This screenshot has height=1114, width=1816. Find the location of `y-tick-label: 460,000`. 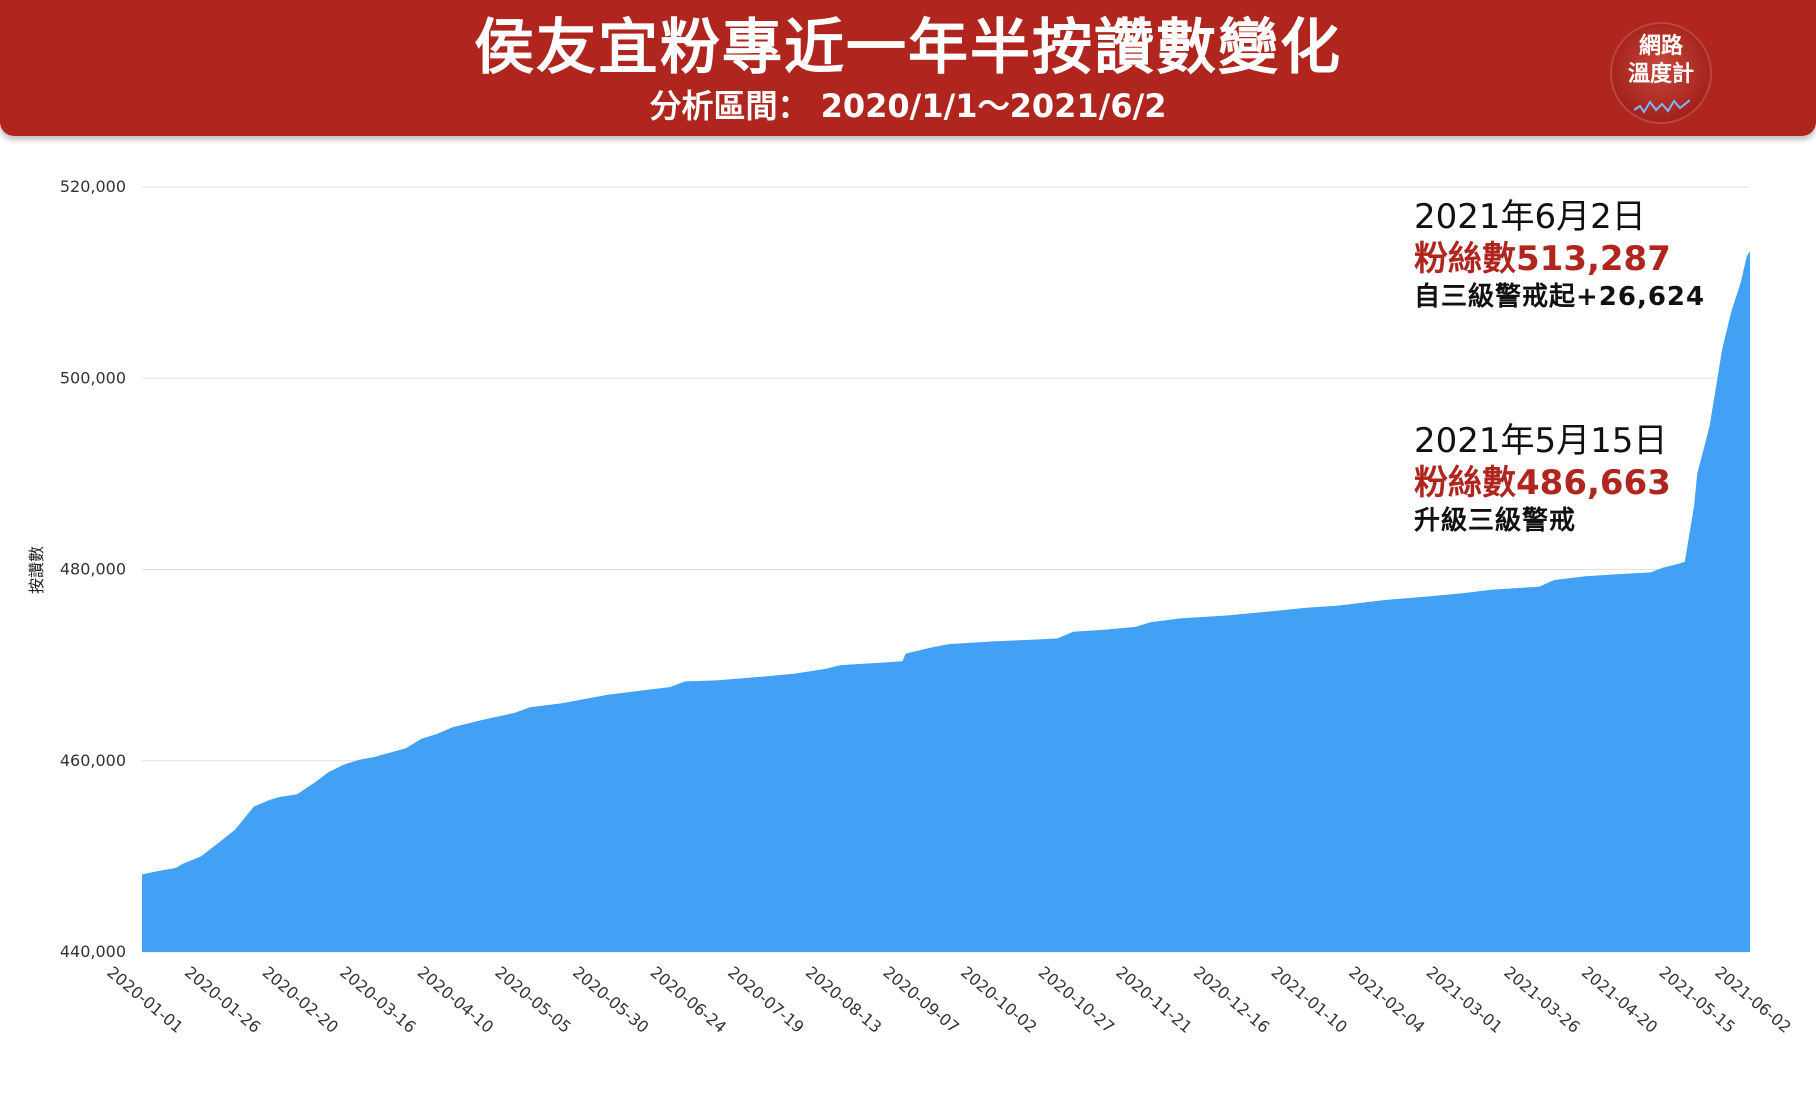

y-tick-label: 460,000 is located at coordinates (93, 760).